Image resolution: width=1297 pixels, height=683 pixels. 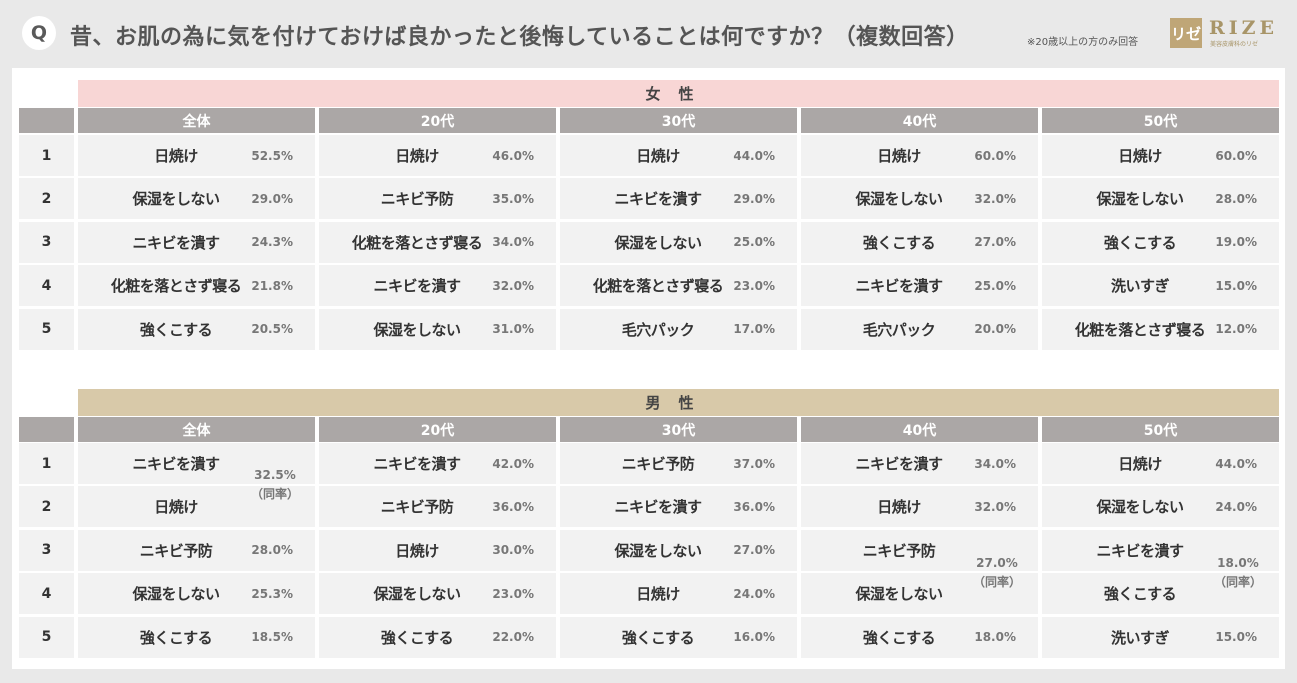 I want to click on answer-percent: 60.0%, so click(x=1236, y=155).